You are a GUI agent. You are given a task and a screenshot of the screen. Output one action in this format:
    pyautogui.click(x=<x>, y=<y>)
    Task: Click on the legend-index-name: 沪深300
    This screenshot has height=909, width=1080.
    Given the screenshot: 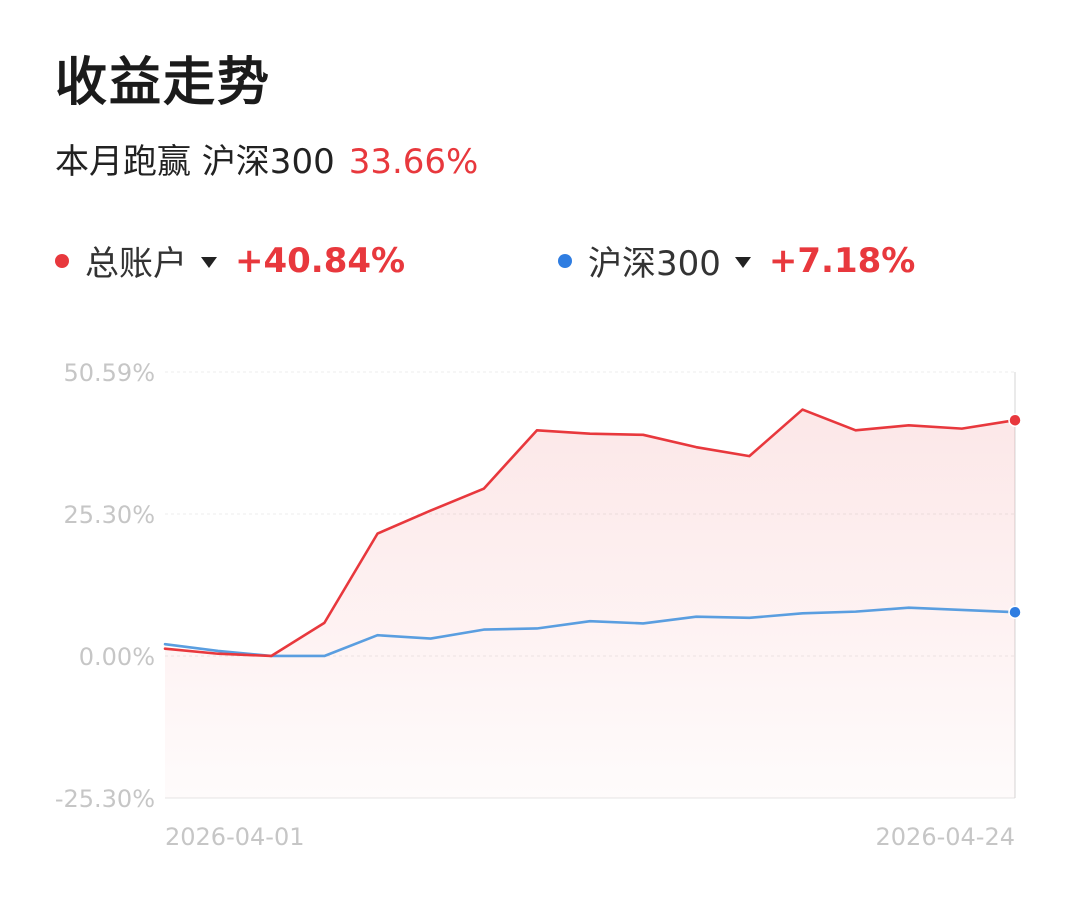 What is the action you would take?
    pyautogui.click(x=654, y=264)
    